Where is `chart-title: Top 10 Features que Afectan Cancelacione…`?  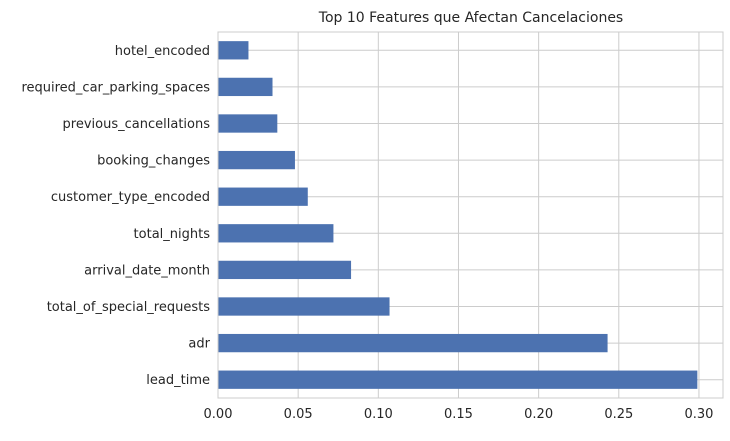 chart-title: Top 10 Features que Afectan Cancelacione… is located at coordinates (470, 18).